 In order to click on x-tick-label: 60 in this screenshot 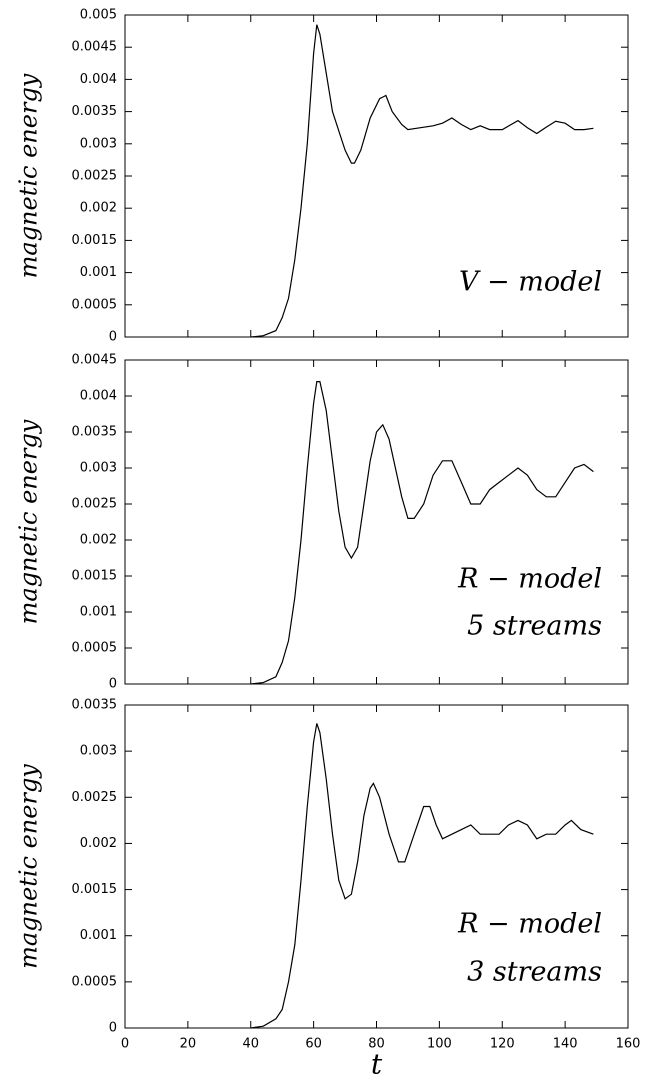, I will do `click(313, 1044)`.